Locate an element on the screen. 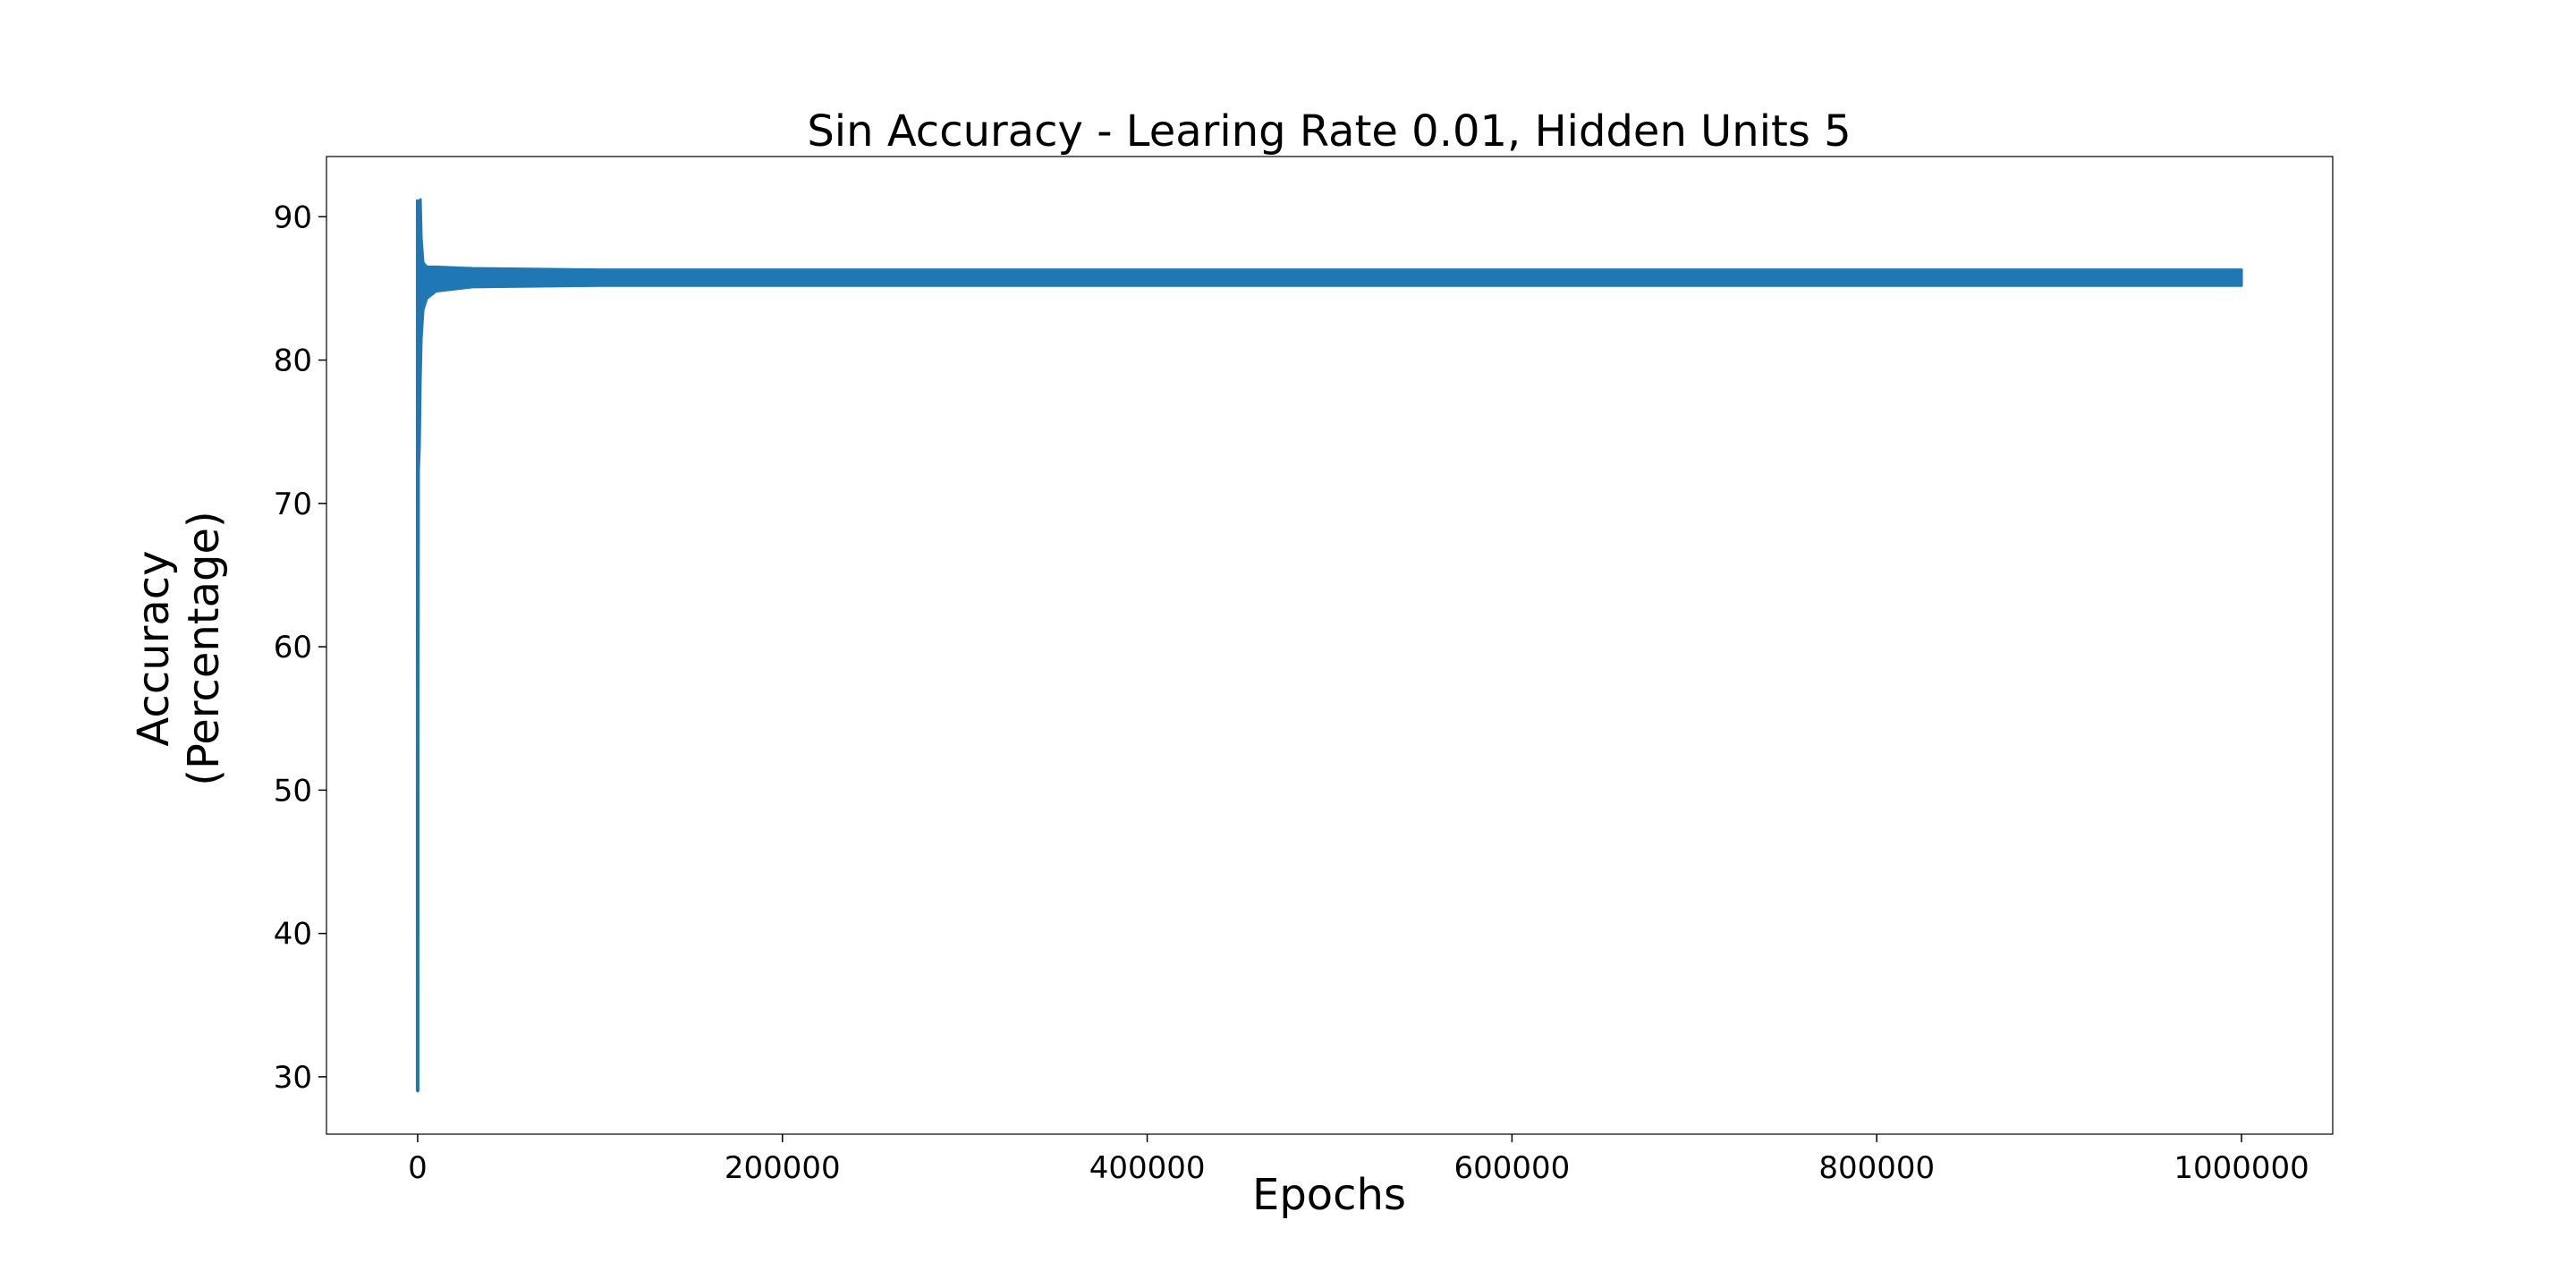 The height and width of the screenshot is (1288, 2576). y-tick-label: 70 is located at coordinates (293, 504).